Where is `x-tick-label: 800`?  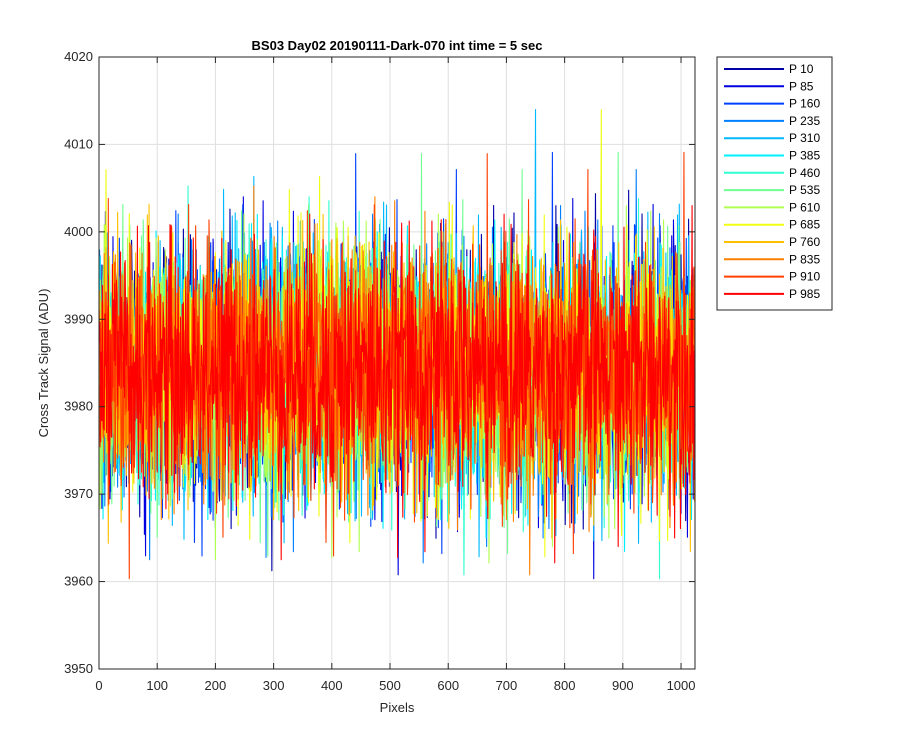 x-tick-label: 800 is located at coordinates (565, 685).